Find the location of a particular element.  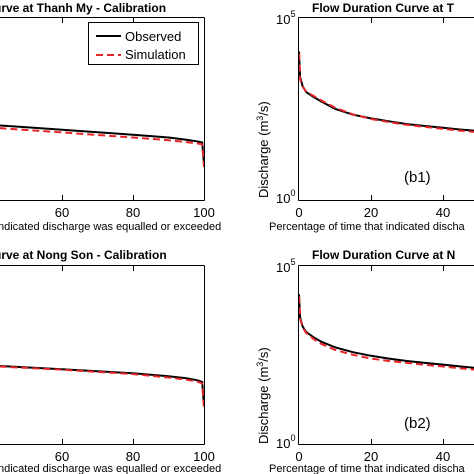

panel-b1-label: (b1) is located at coordinates (417, 177).